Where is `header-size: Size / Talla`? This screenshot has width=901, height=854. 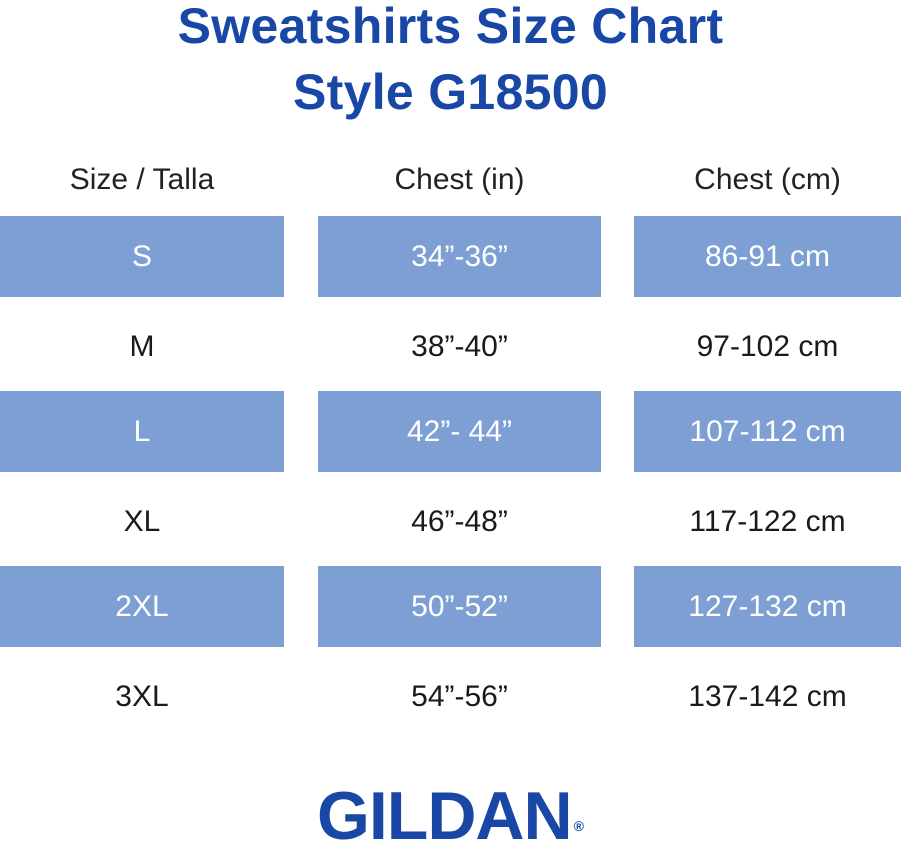
header-size: Size / Talla is located at coordinates (142, 179).